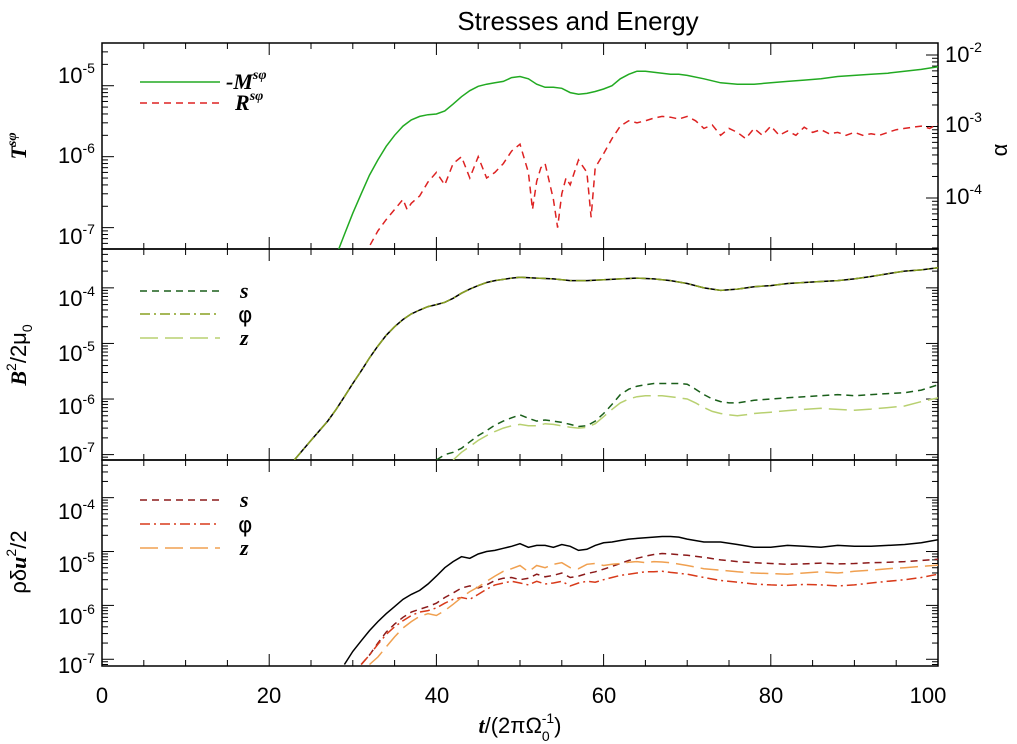 This screenshot has height=744, width=1017. I want to click on legend-label-neg-m: -Msφ, so click(246, 81).